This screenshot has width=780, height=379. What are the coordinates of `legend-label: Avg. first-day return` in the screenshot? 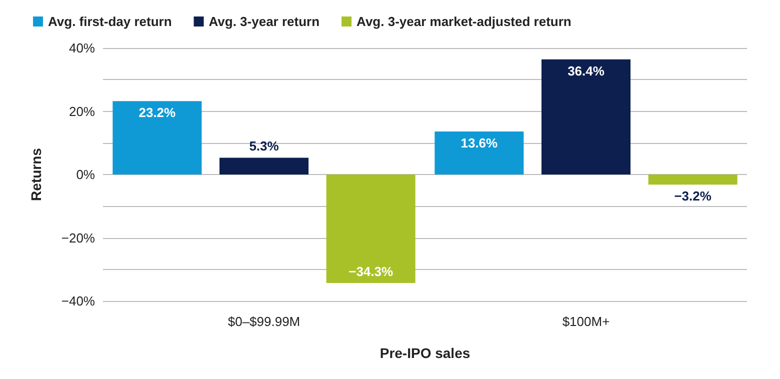 It's located at (110, 21).